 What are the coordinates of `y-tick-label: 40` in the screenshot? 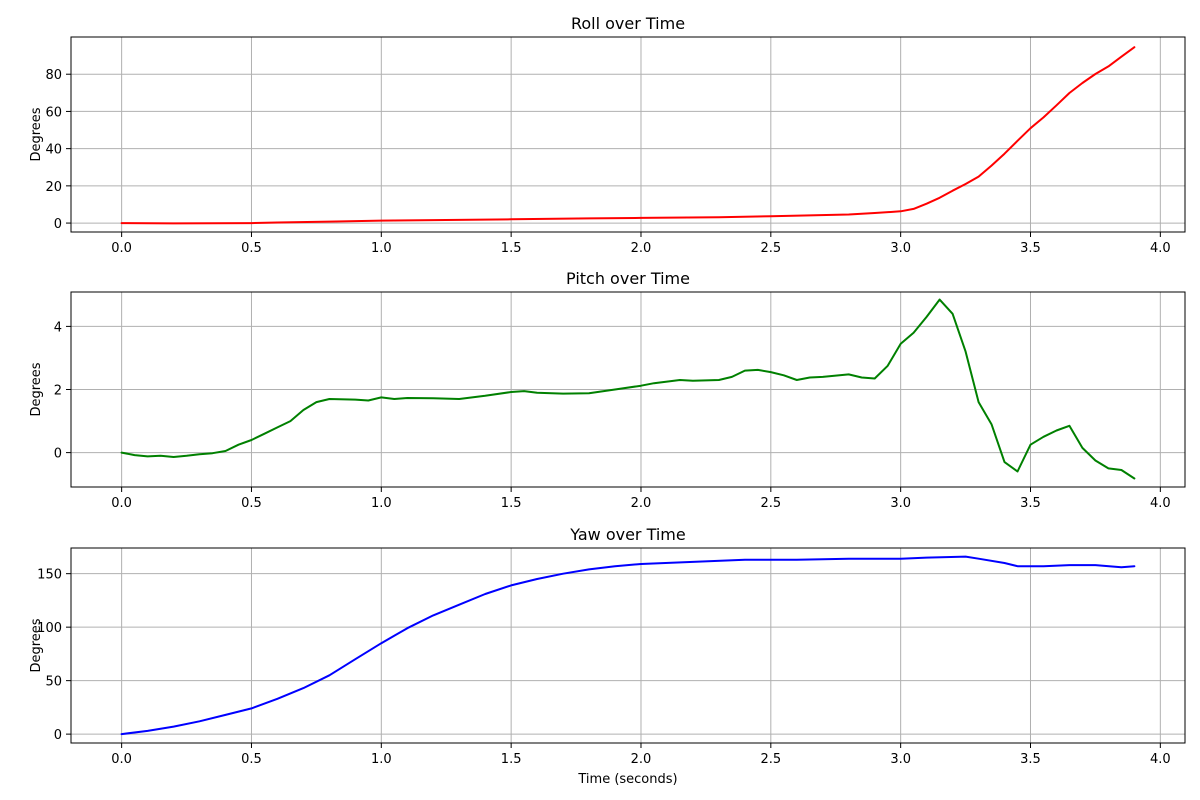 It's located at (53, 150).